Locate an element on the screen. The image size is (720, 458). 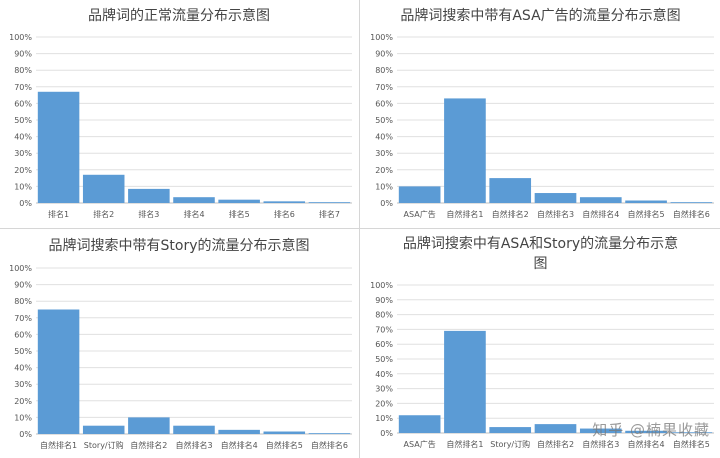
chart-title: 品牌词搜索中有ASA和Story的流量分布示意 is located at coordinates (540, 243).